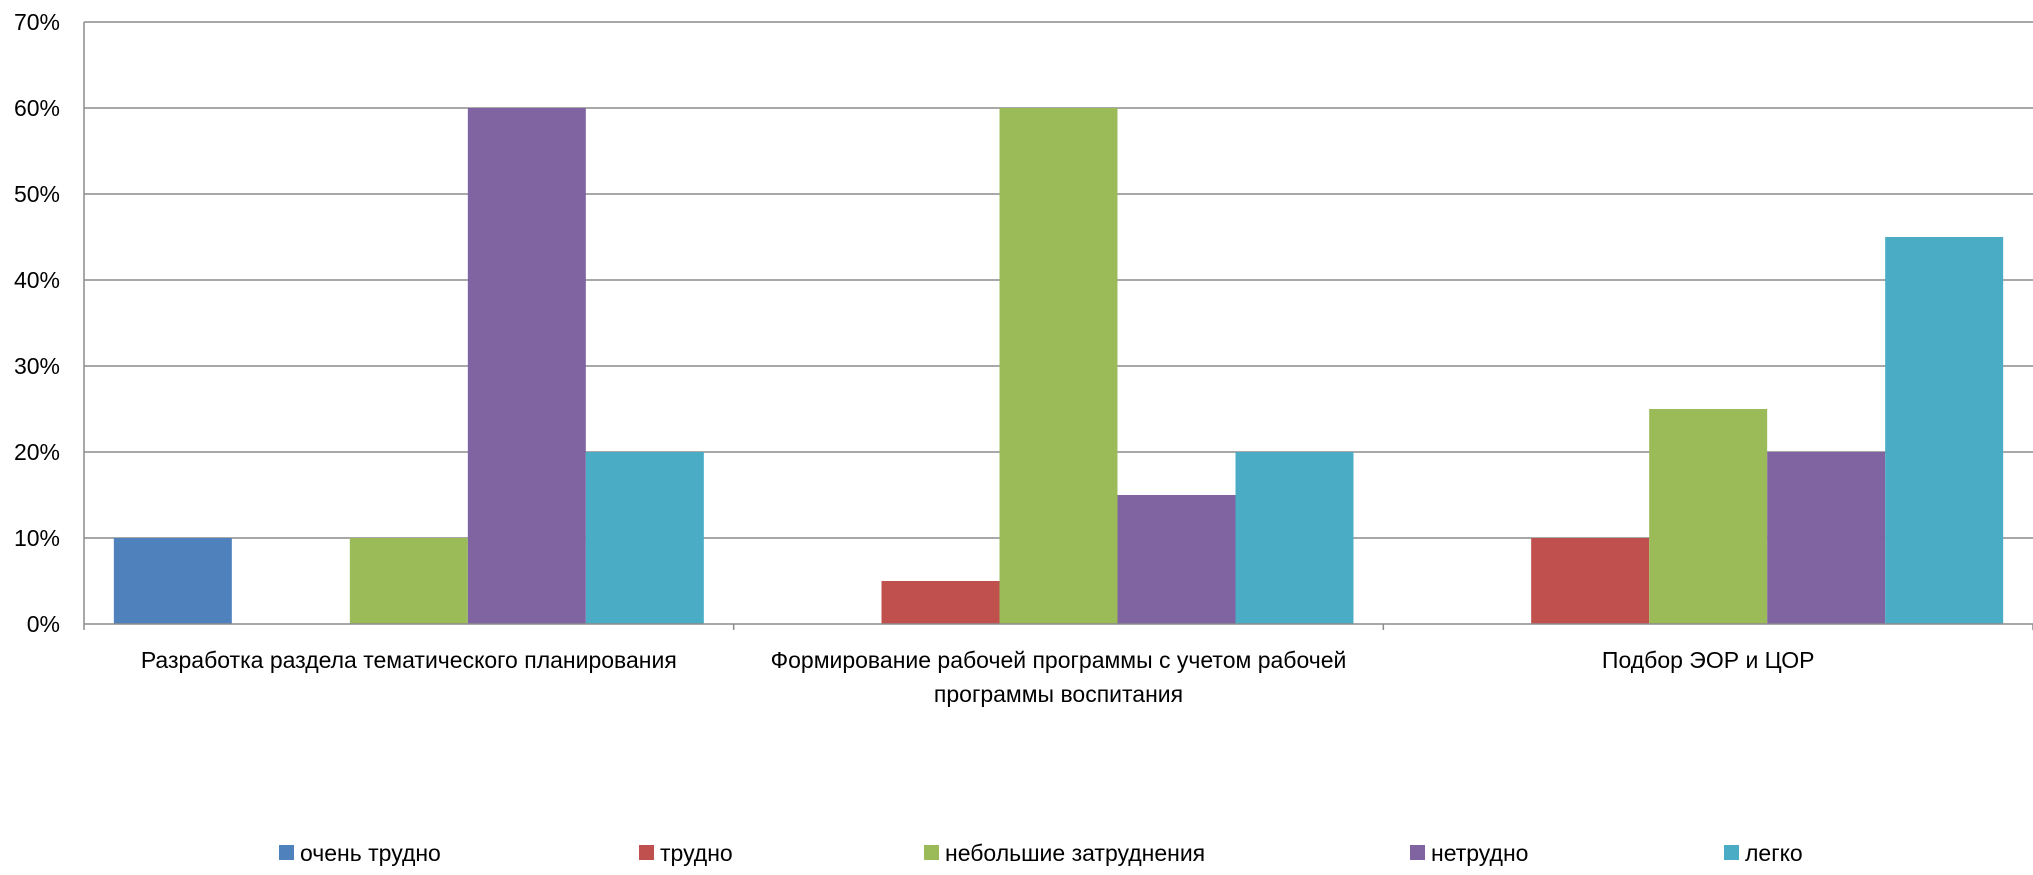 This screenshot has width=2033, height=875. What do you see at coordinates (696, 853) in the screenshot?
I see `legend-label: трудно` at bounding box center [696, 853].